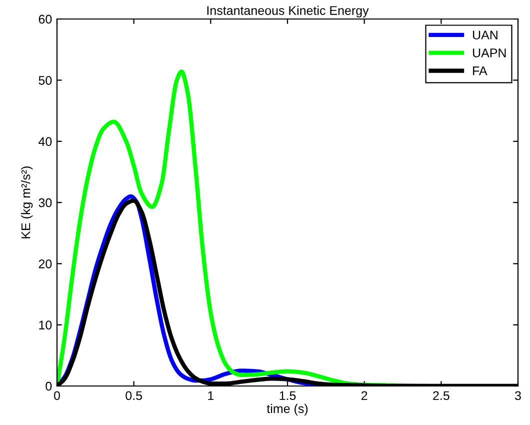 The width and height of the screenshot is (530, 425). I want to click on x-tick-label: 0, so click(57, 395).